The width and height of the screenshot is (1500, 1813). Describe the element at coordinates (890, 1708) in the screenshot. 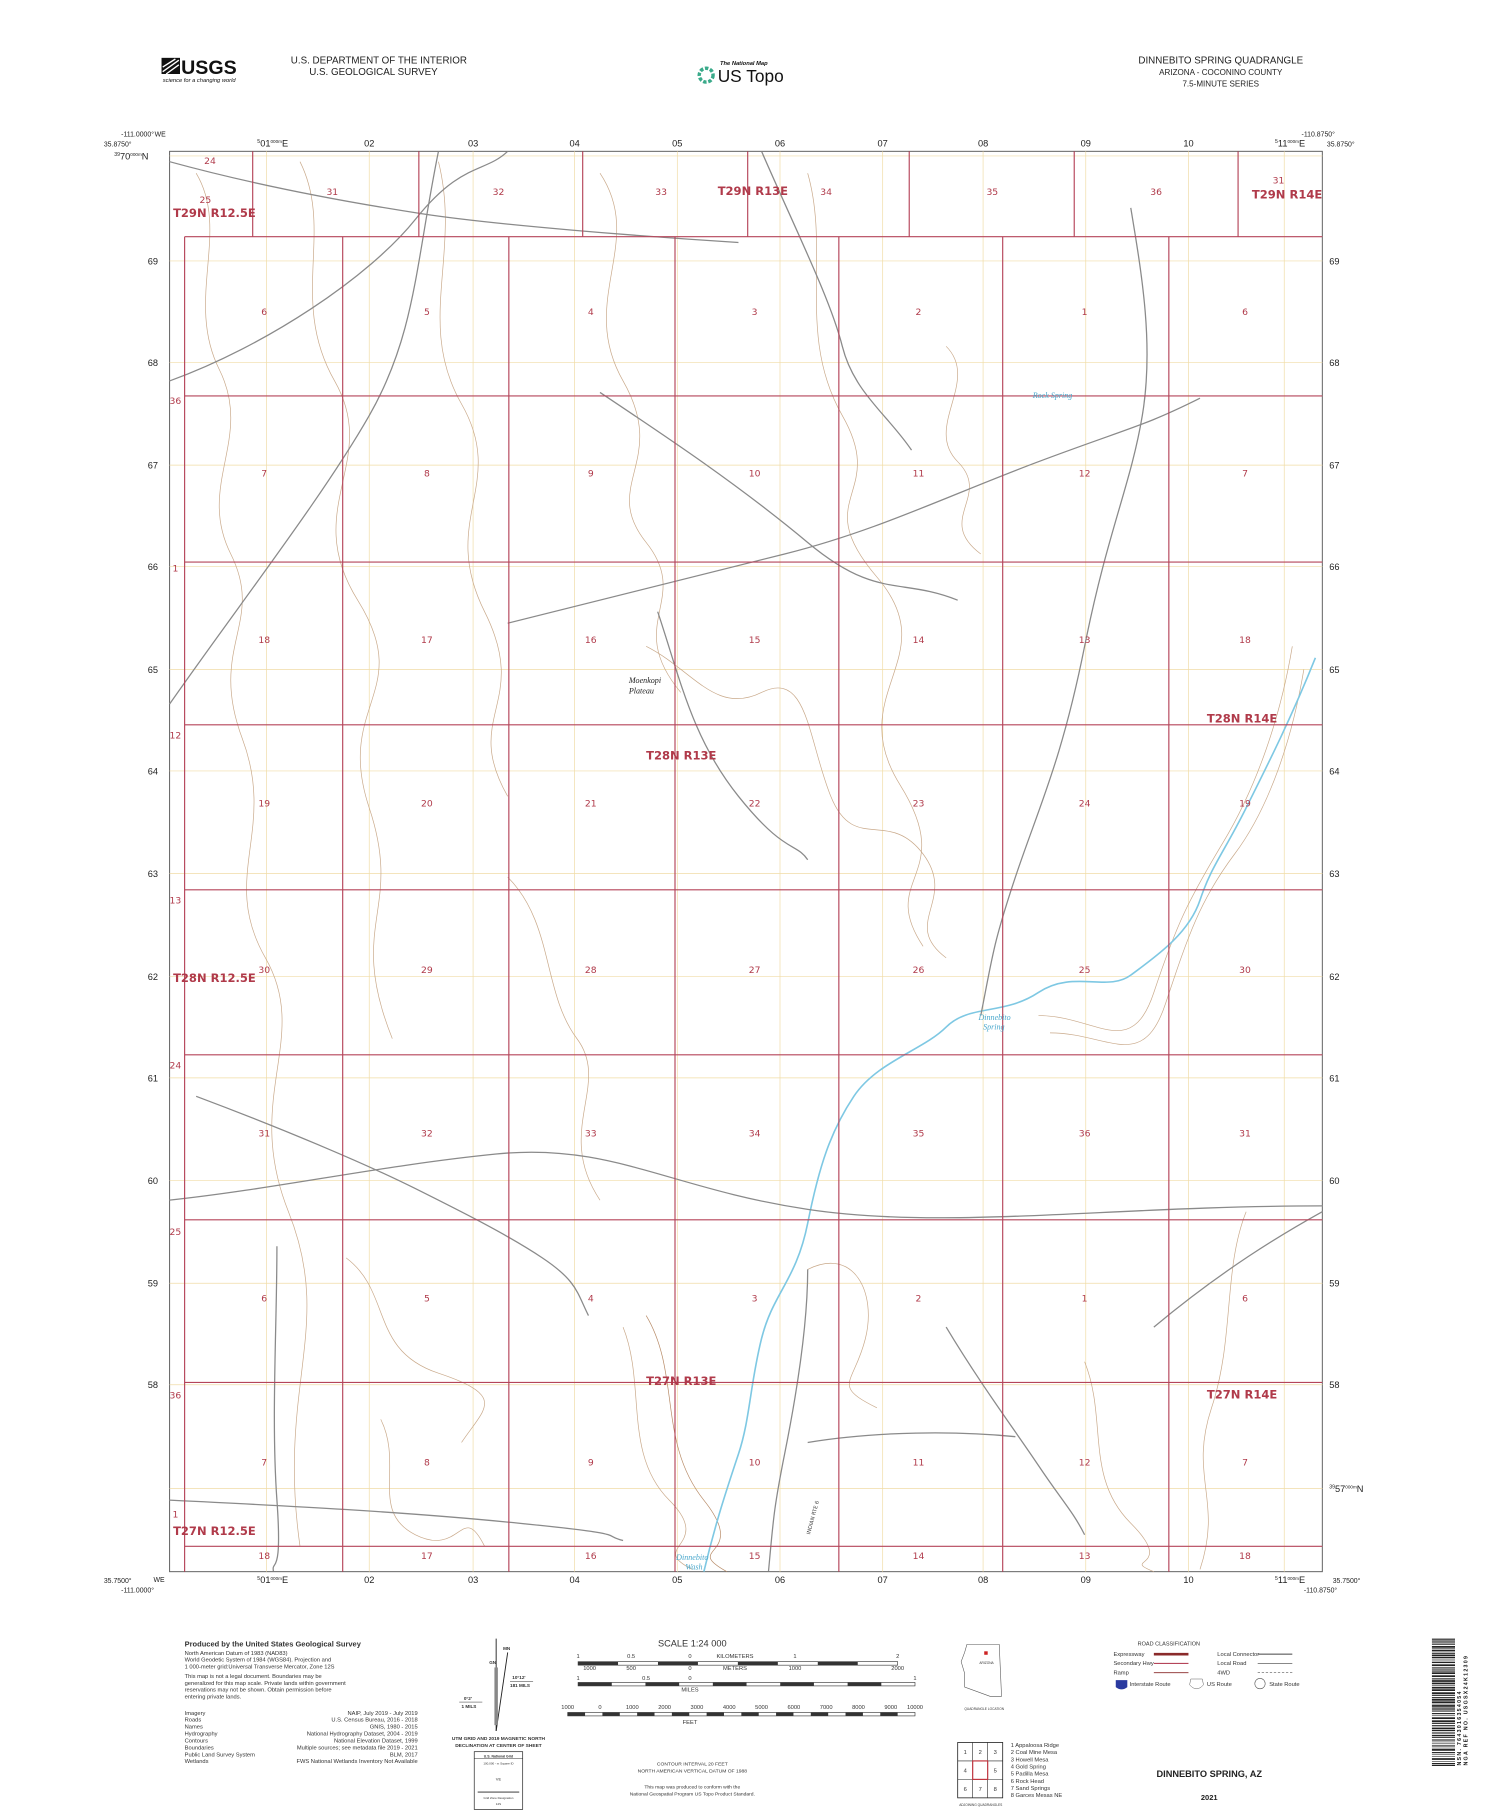

I see `scale-tick-label: 9000` at that location.